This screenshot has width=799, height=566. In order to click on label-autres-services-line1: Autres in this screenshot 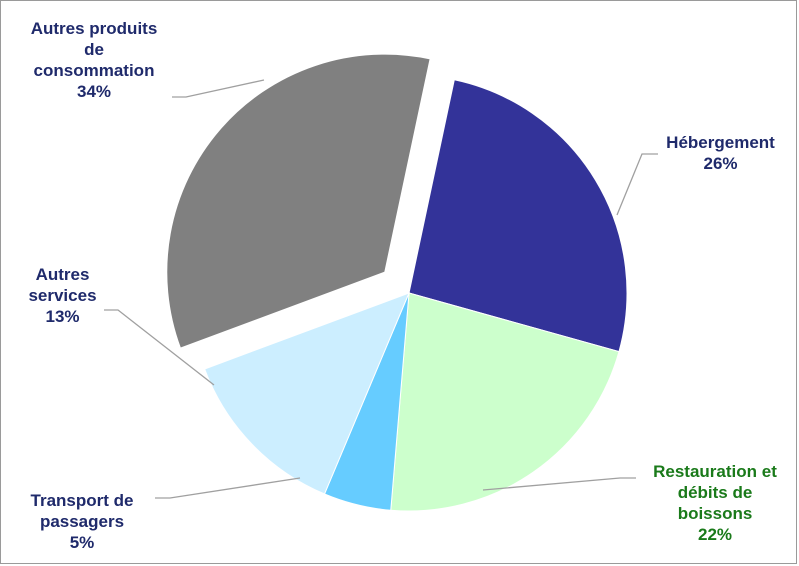, I will do `click(62, 274)`.